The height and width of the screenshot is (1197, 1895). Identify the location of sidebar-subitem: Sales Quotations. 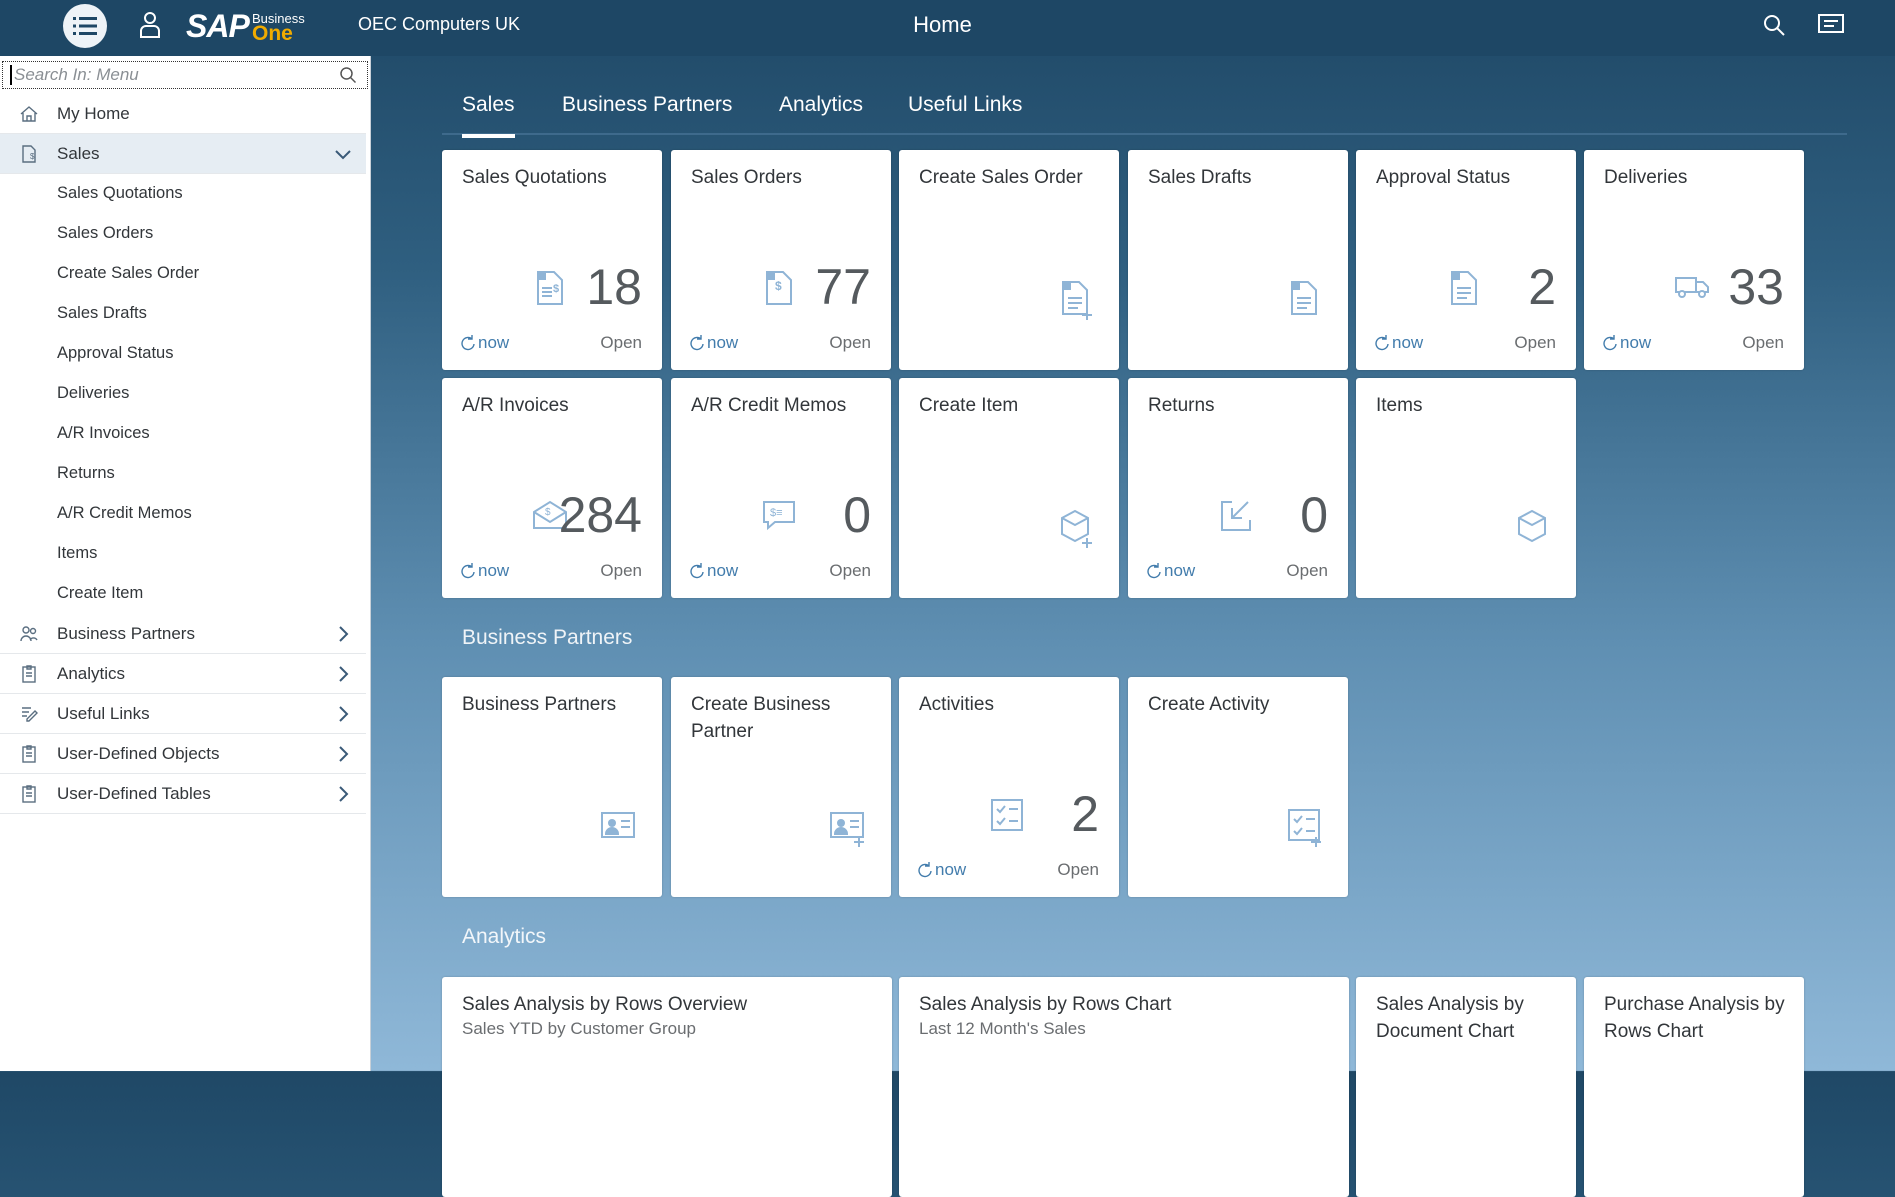
(120, 193).